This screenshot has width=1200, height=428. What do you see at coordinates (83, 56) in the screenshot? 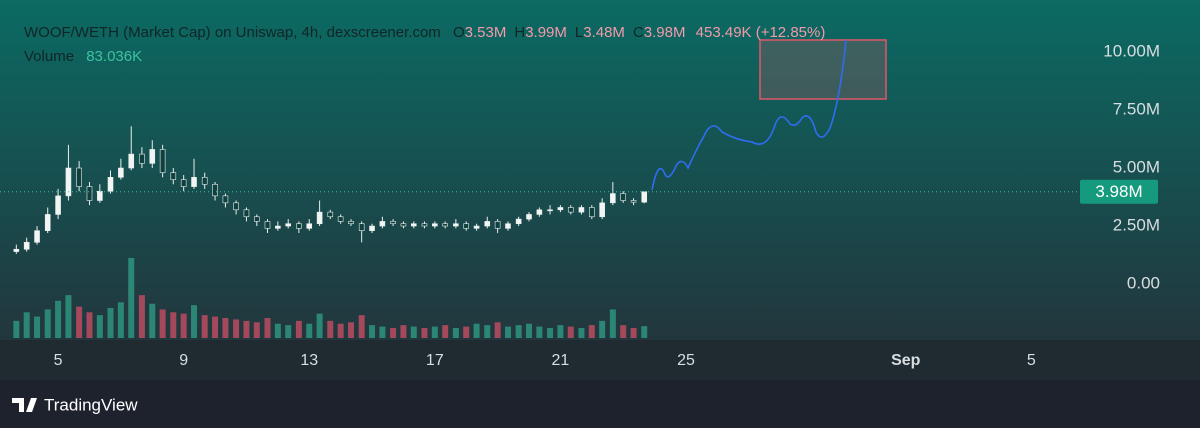
I see `volume-header: Volume 83.036K` at bounding box center [83, 56].